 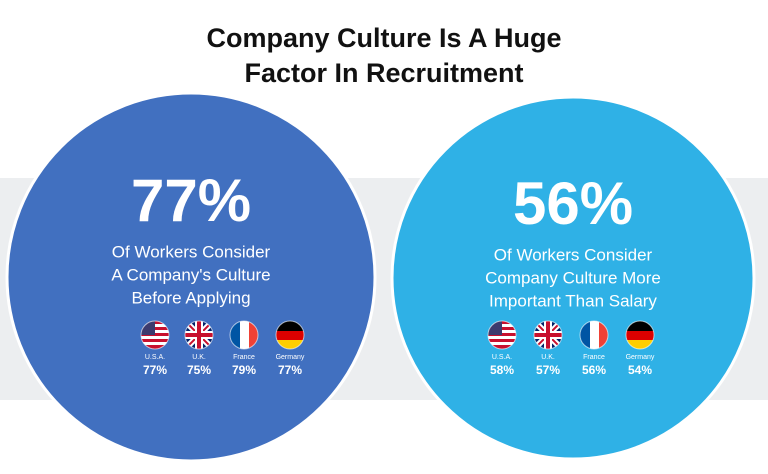 What do you see at coordinates (573, 300) in the screenshot?
I see `caption: Important Than Salary` at bounding box center [573, 300].